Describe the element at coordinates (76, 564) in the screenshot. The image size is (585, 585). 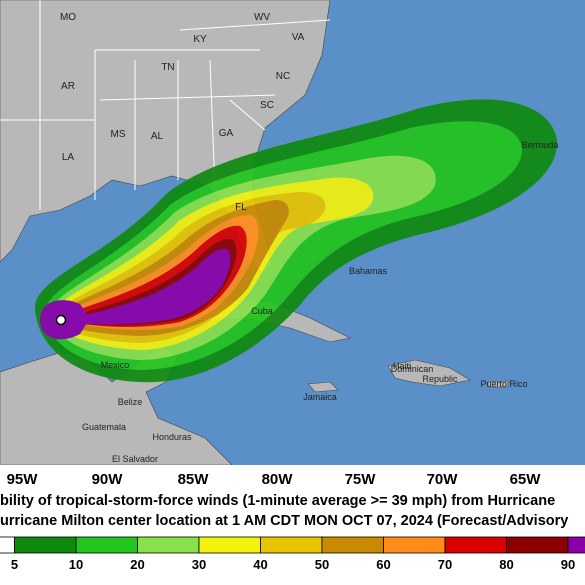
I see `legend-label: 10` at that location.